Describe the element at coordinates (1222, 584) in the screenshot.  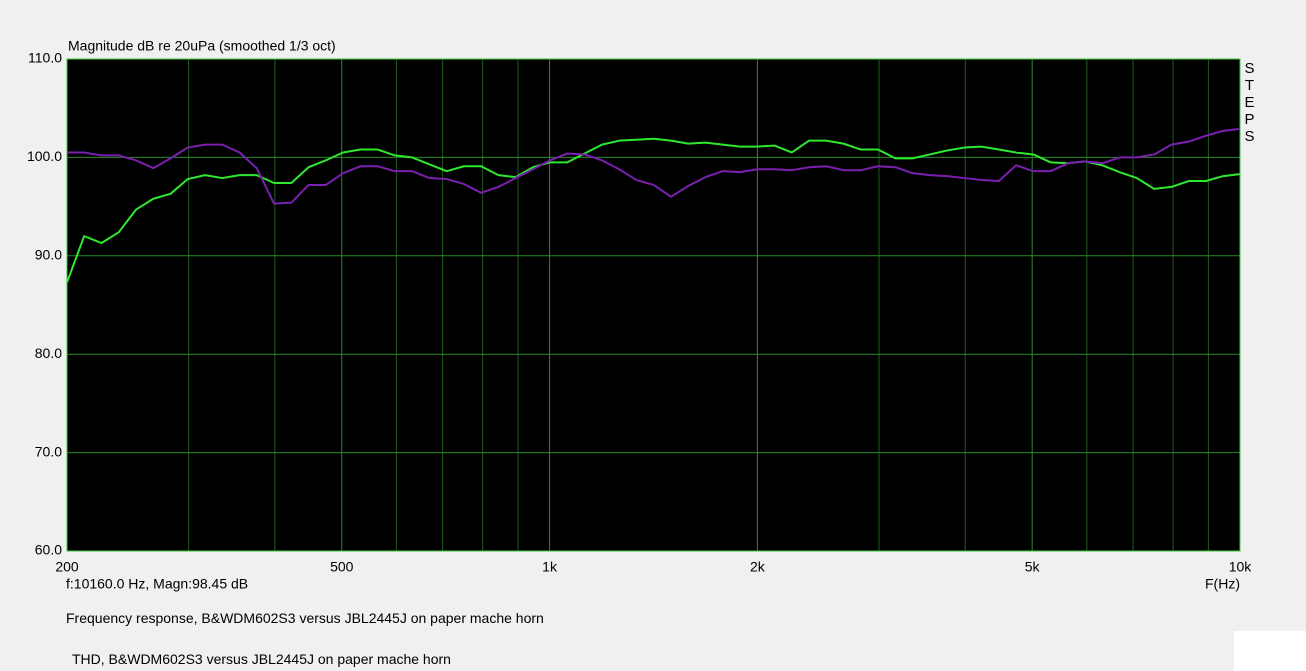
I see `x-axis-label: F(Hz)` at that location.